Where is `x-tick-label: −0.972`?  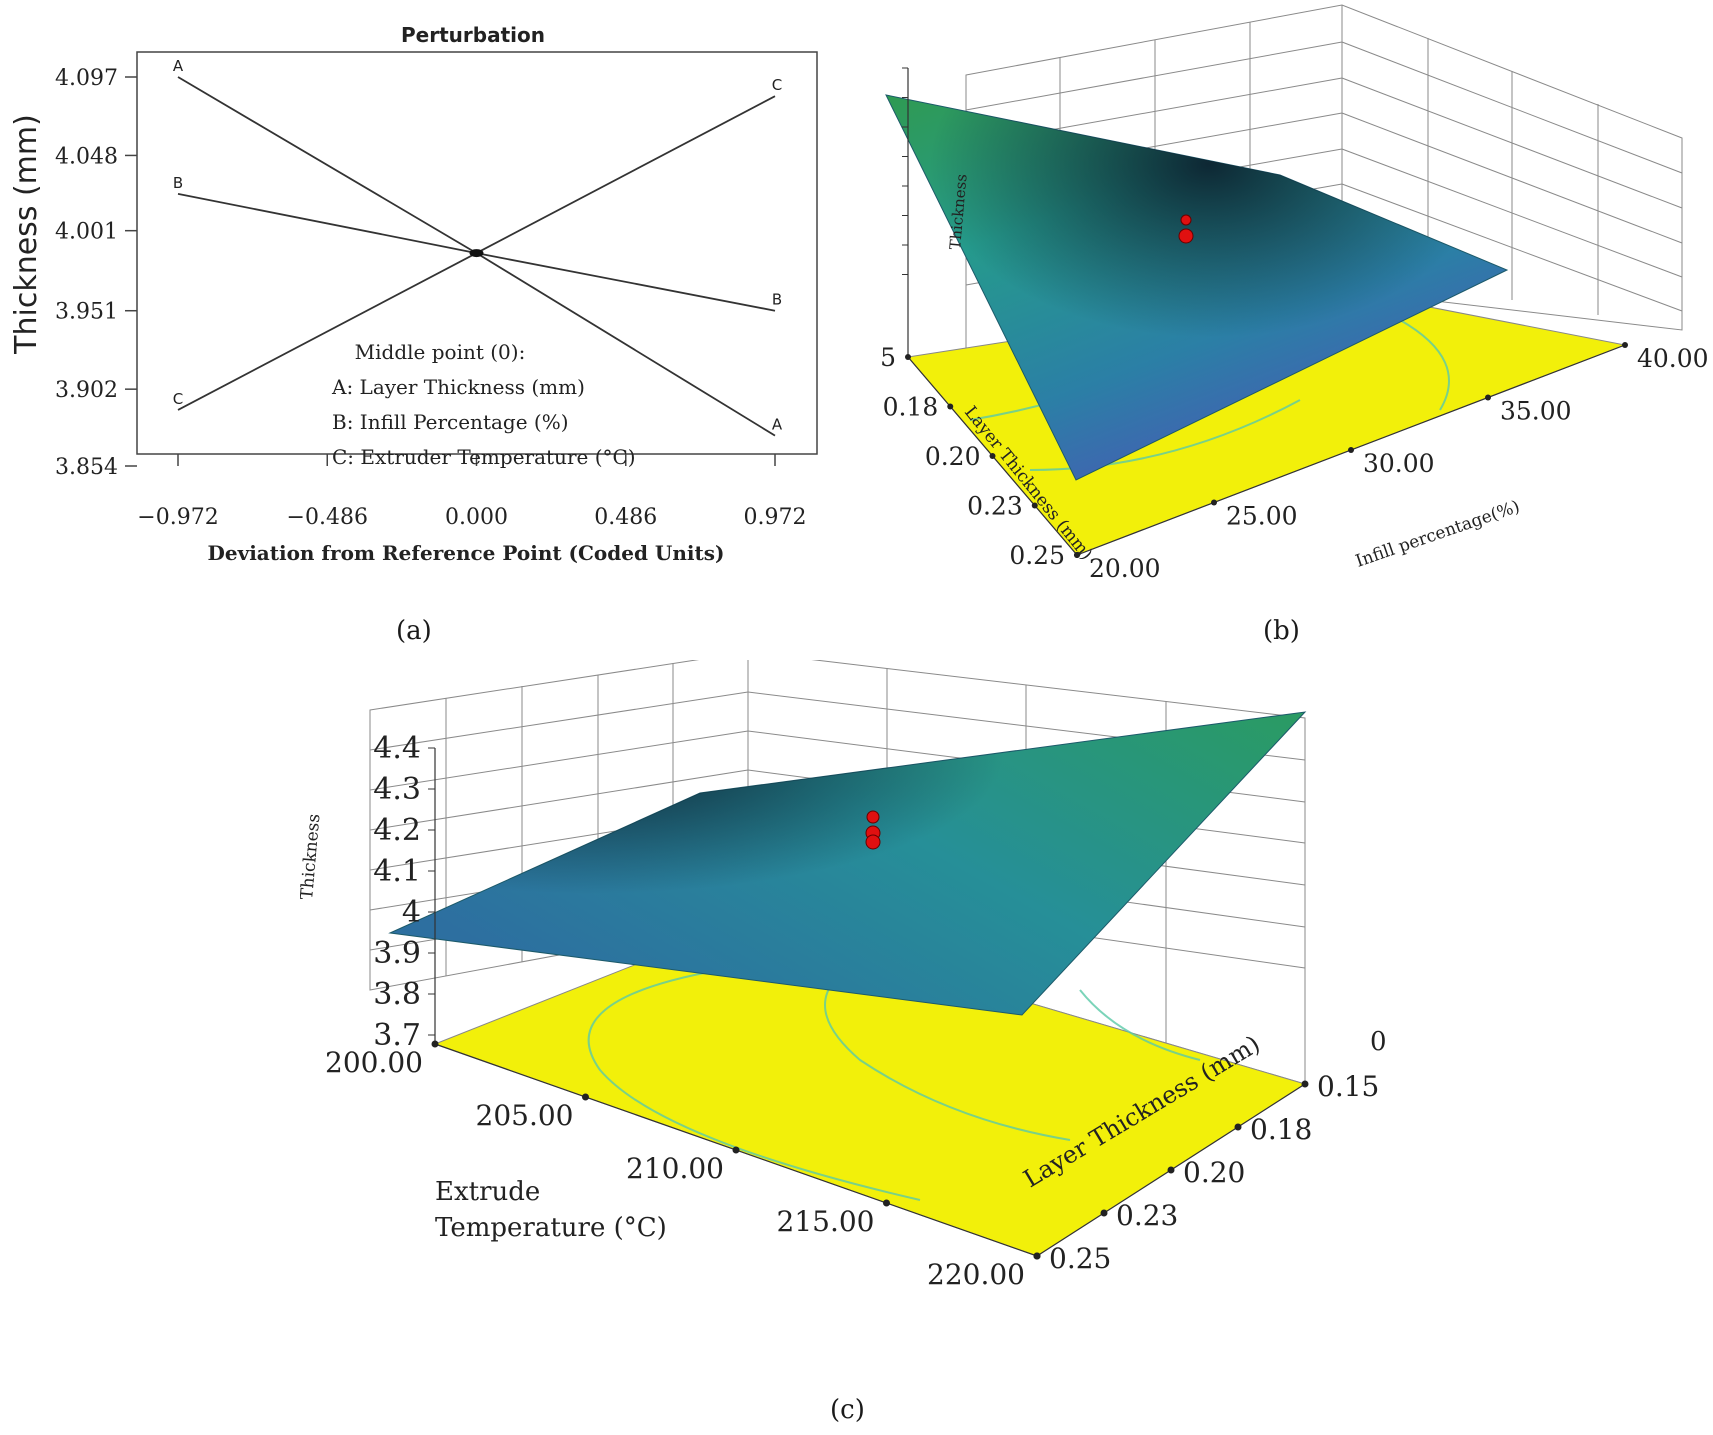 x-tick-label: −0.972 is located at coordinates (177, 517).